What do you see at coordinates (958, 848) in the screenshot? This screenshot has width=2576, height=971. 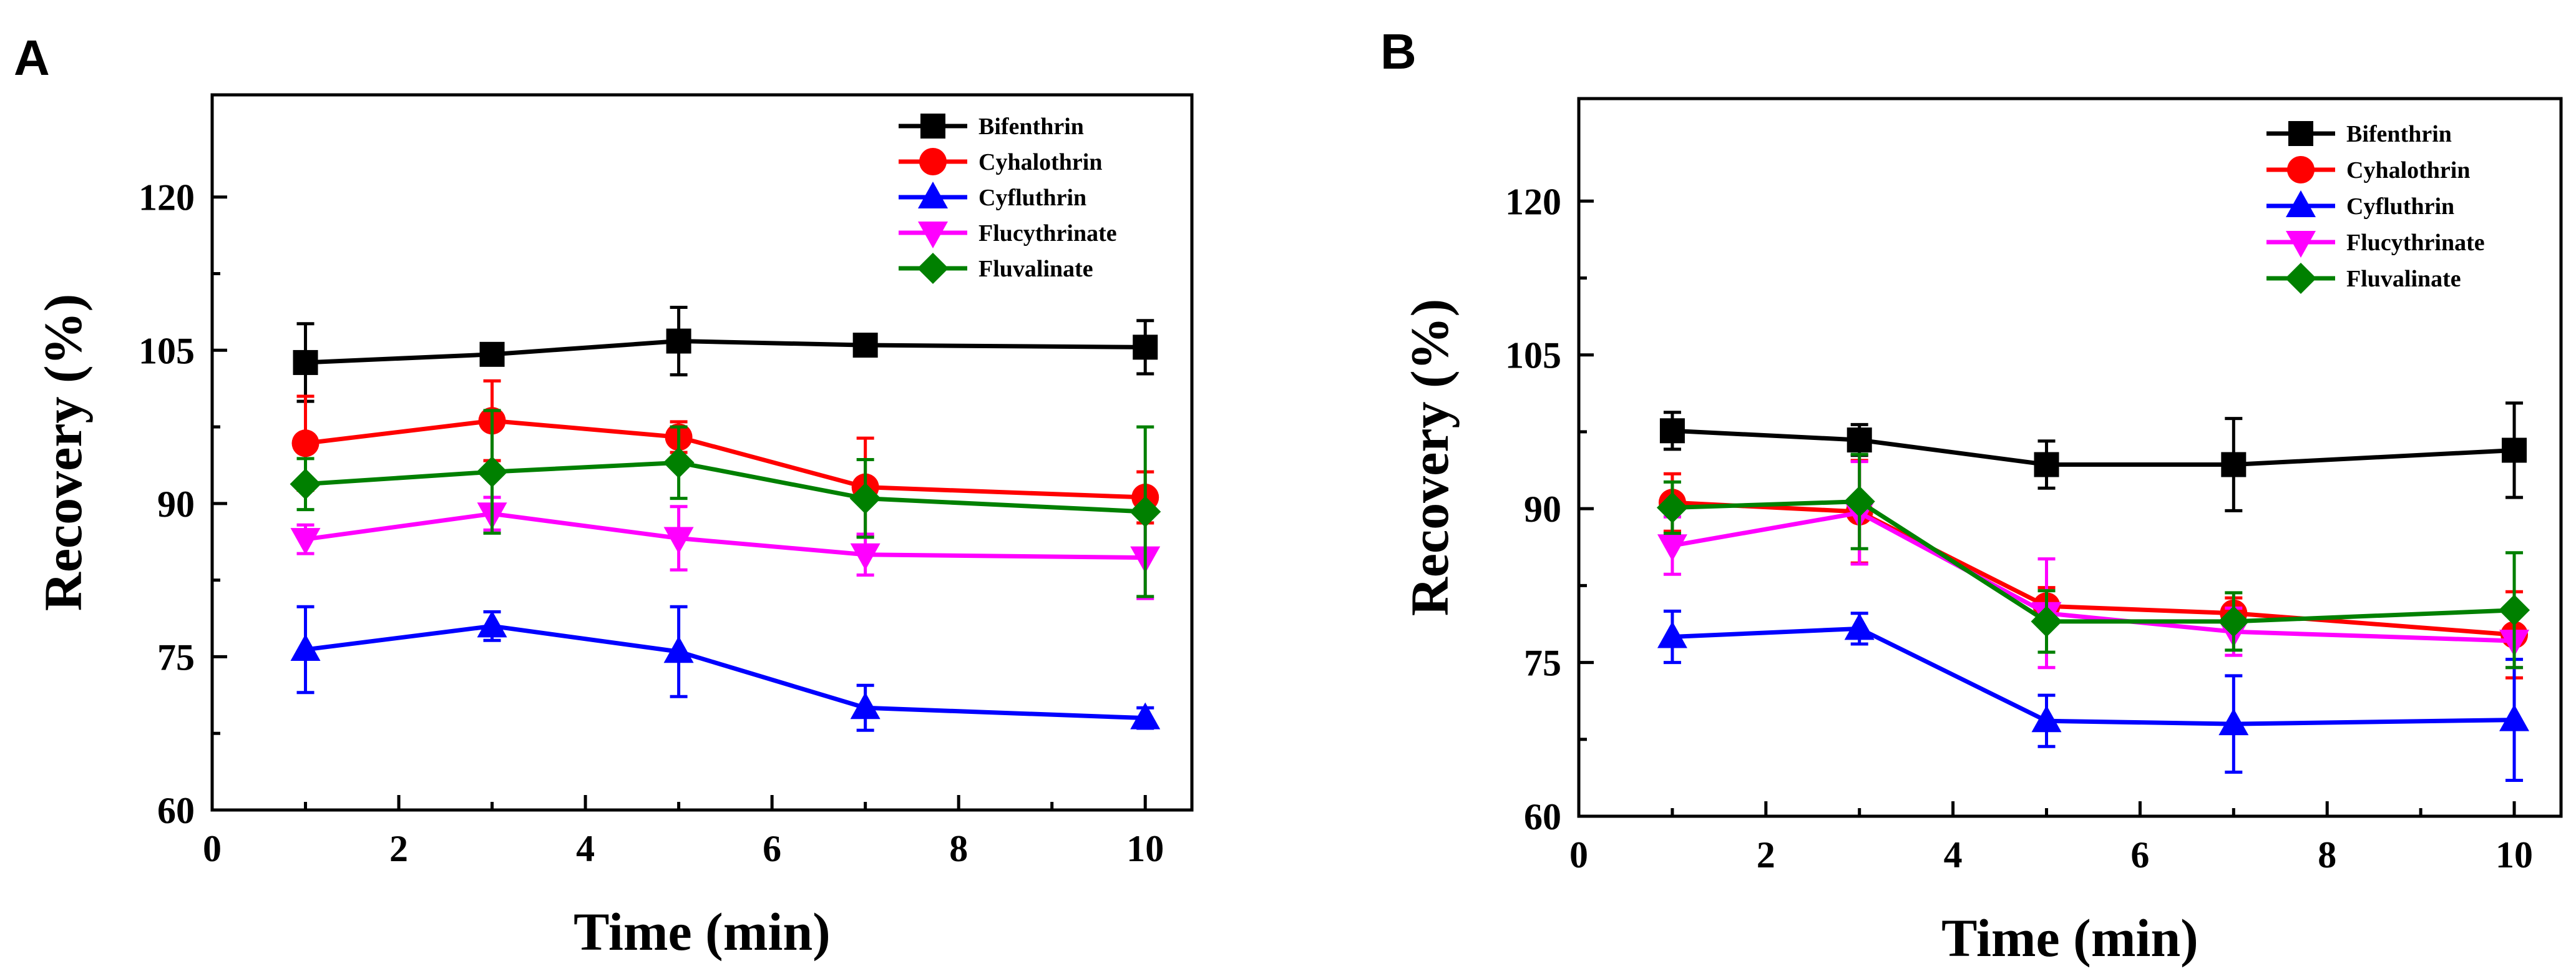 I see `x-tick-label: 8` at bounding box center [958, 848].